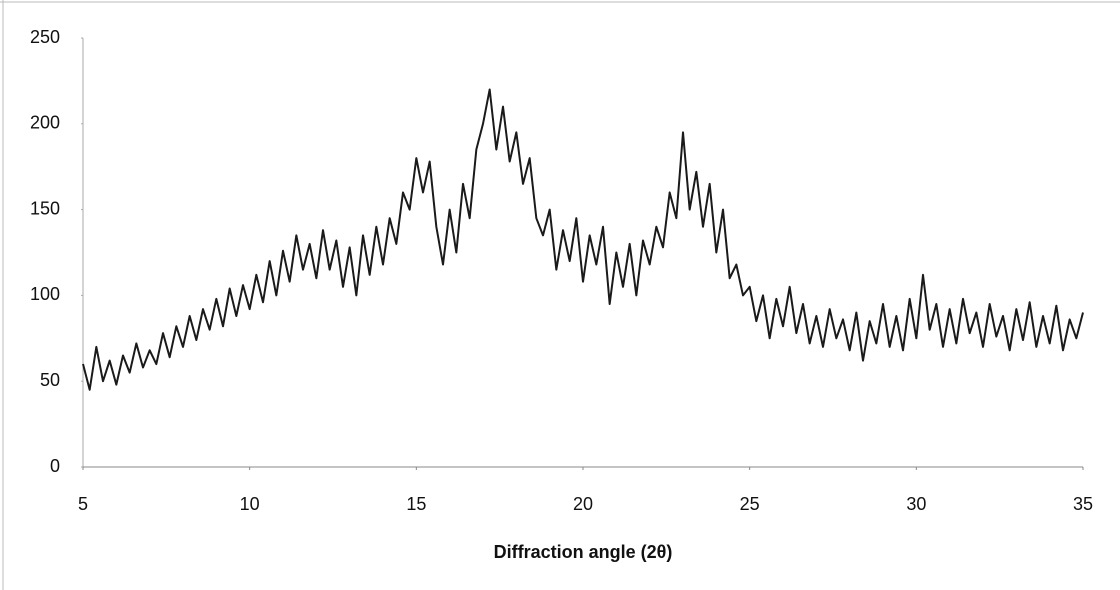  What do you see at coordinates (250, 504) in the screenshot?
I see `x-tick-label: 10` at bounding box center [250, 504].